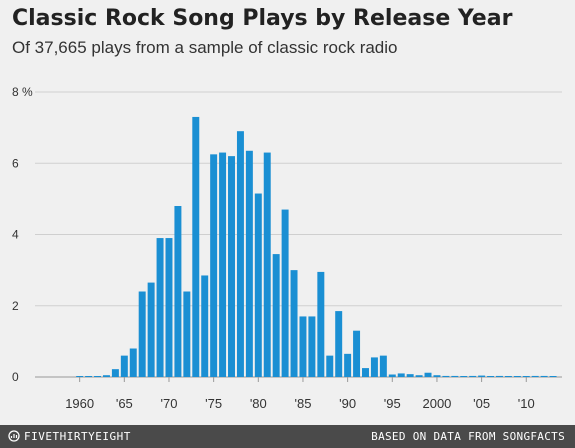 The image size is (575, 448). I want to click on bar-1986, so click(312, 346).